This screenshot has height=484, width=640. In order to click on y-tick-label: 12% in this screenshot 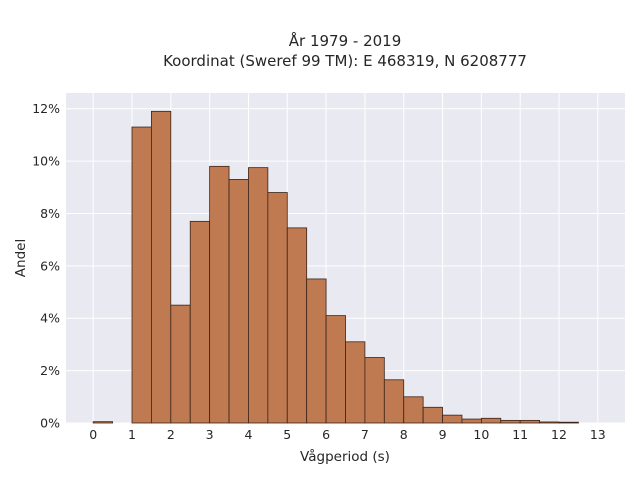, I will do `click(46, 108)`.